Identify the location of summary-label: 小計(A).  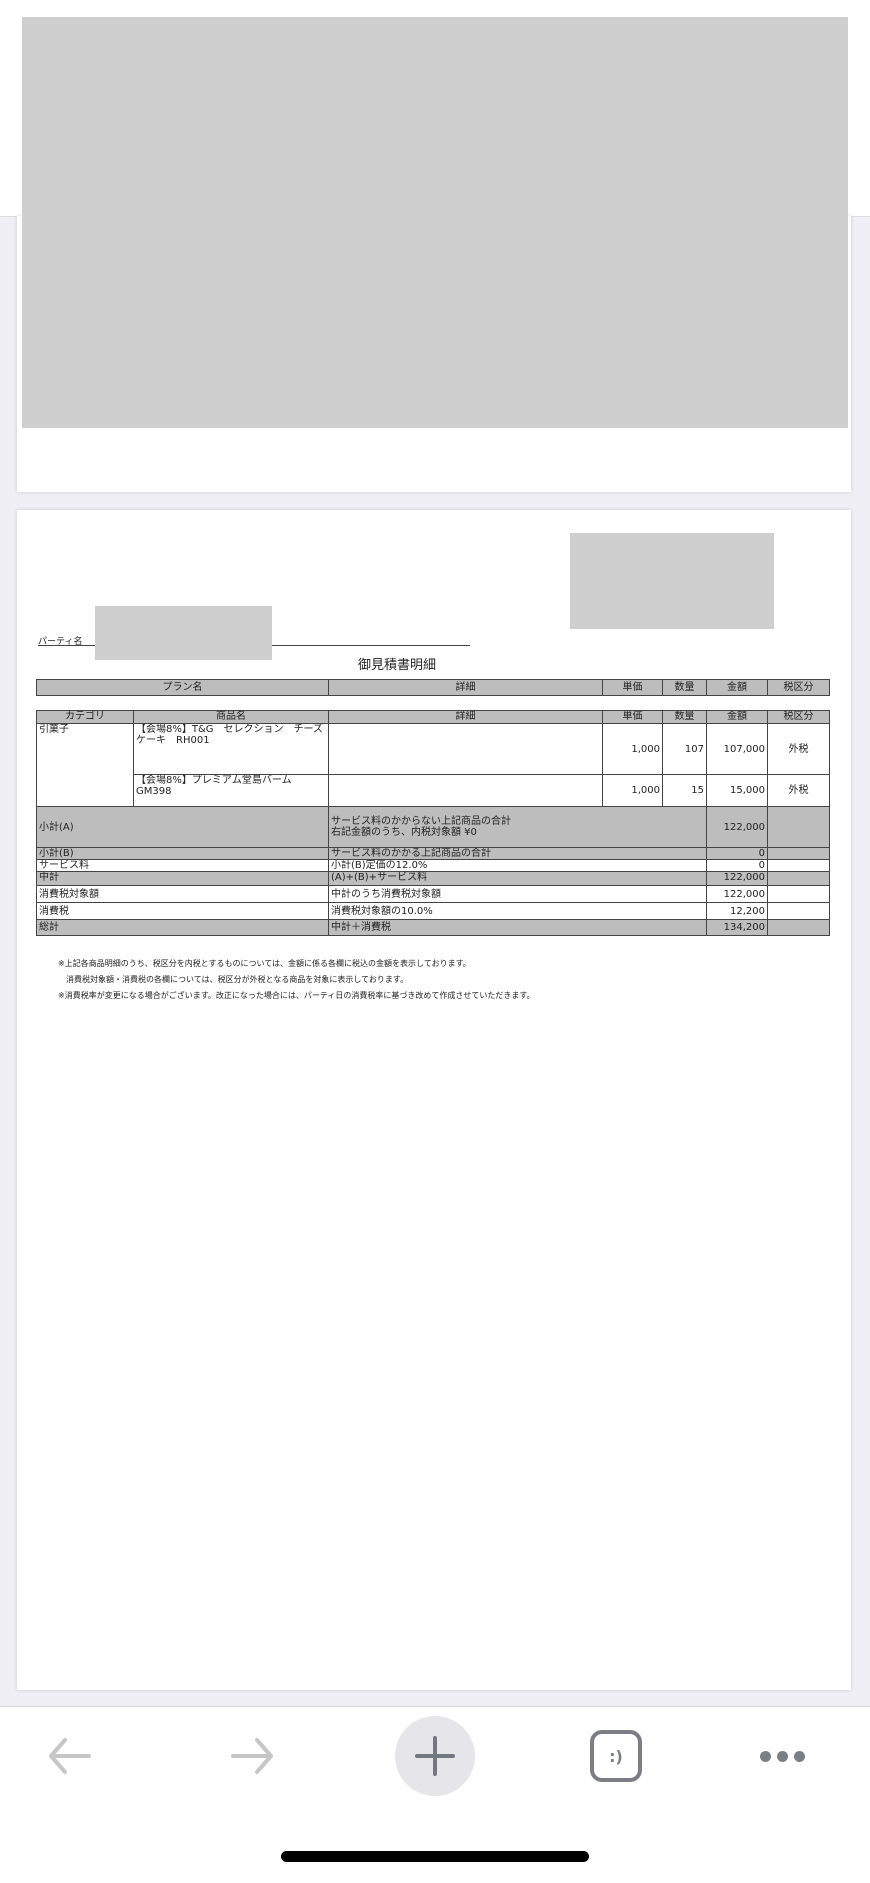
(182, 827).